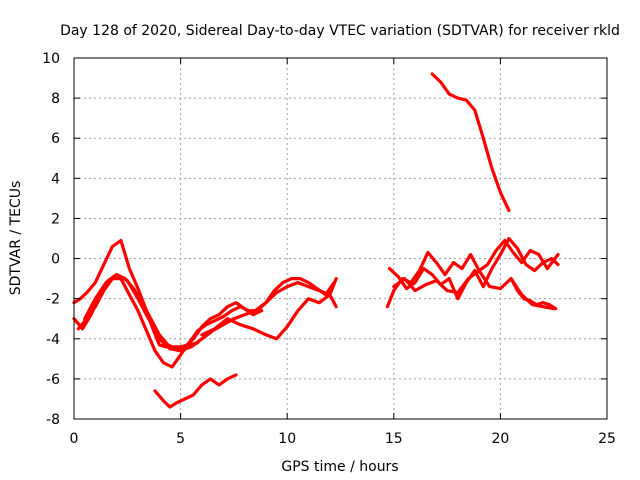  I want to click on x-tick-label: 10, so click(287, 439).